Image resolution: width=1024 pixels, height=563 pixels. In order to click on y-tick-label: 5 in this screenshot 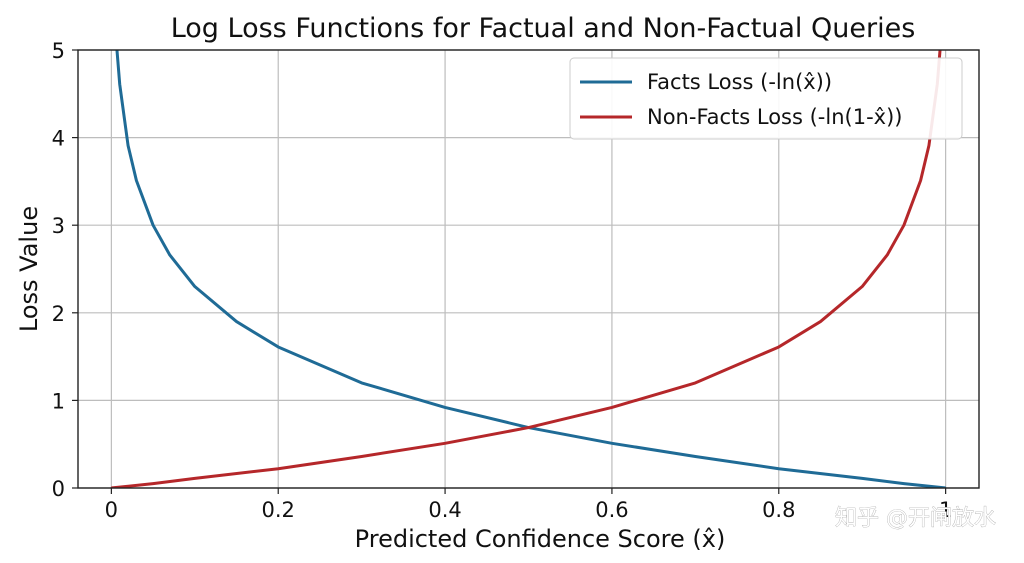, I will do `click(58, 51)`.